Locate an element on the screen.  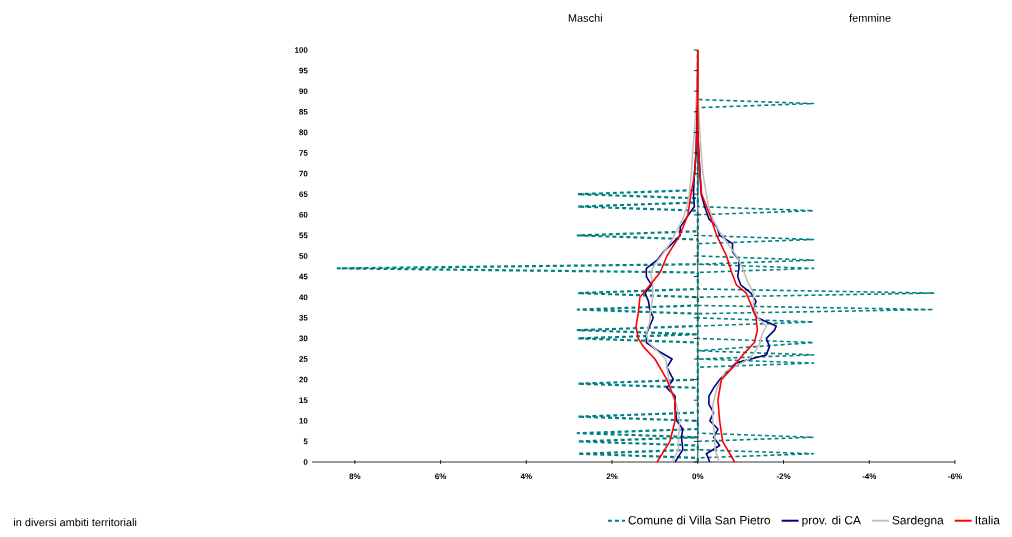
legend-label: Comune di Villa San Pietro is located at coordinates (699, 520).